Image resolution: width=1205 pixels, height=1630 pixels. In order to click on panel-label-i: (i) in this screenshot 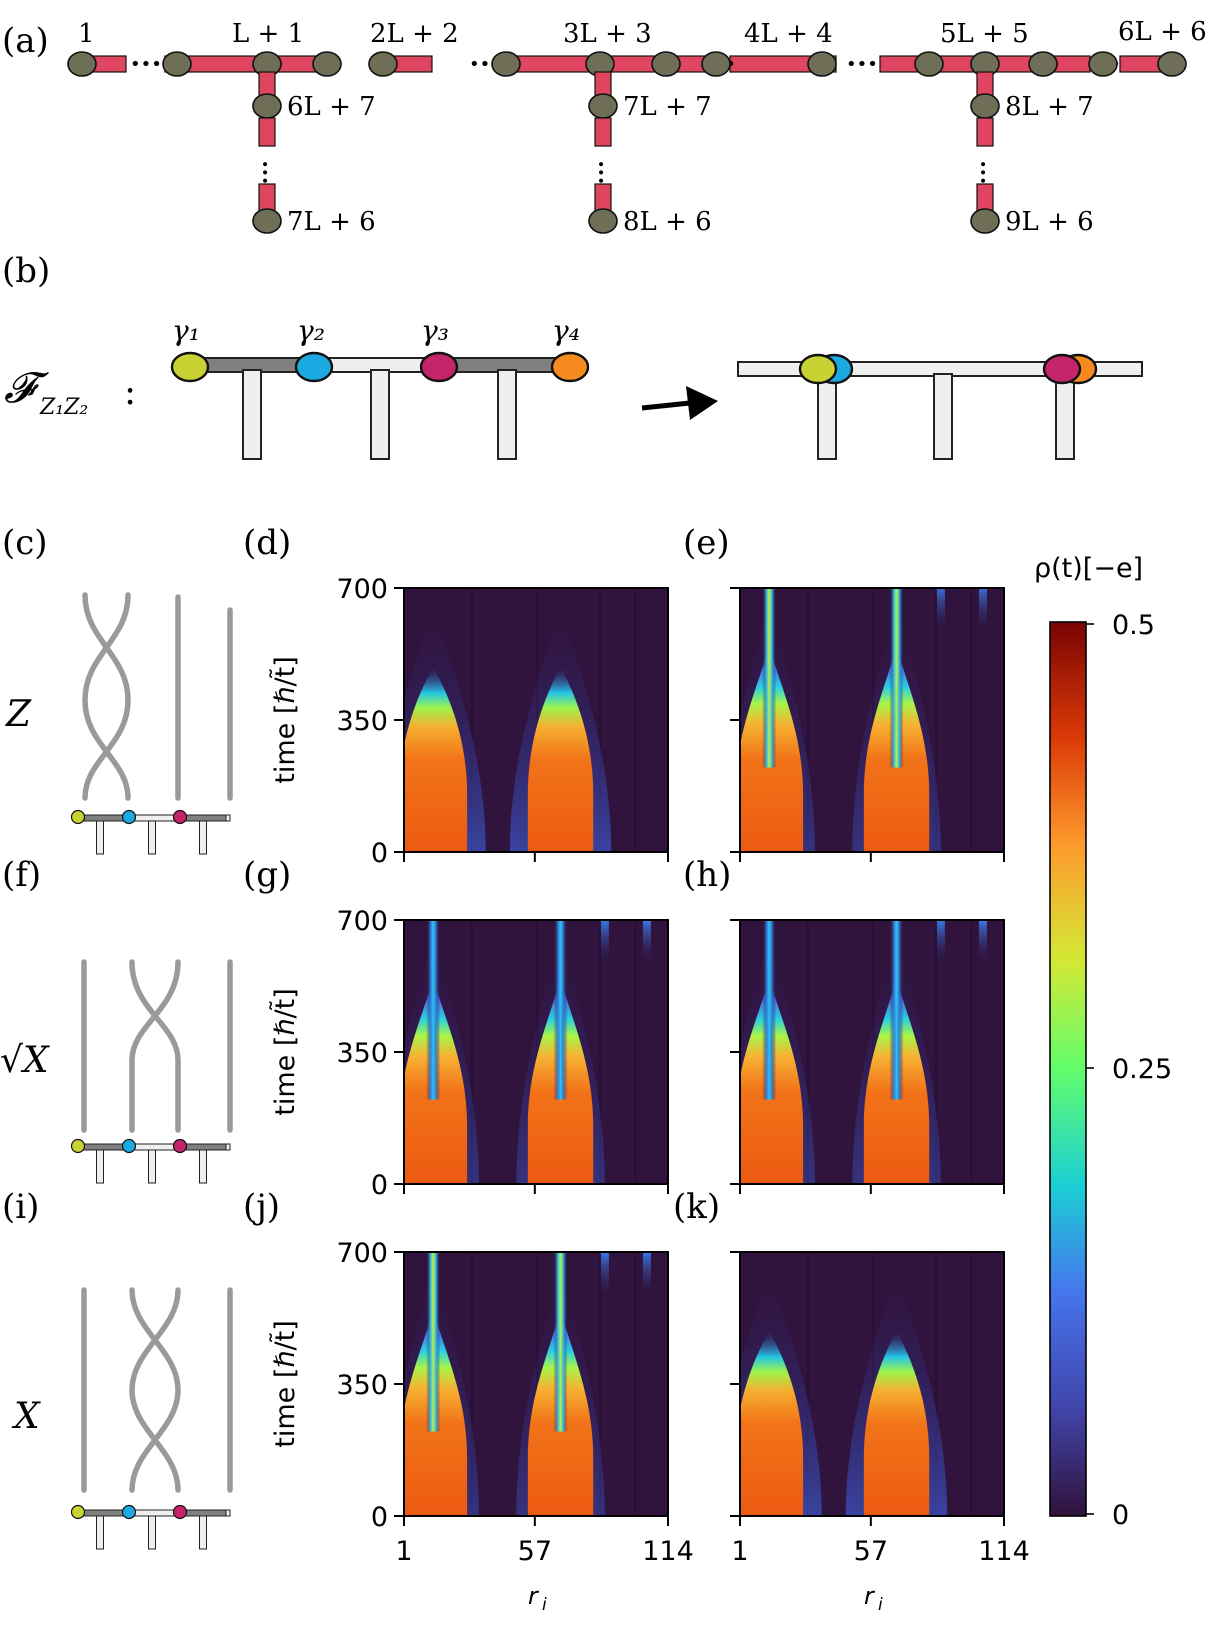, I will do `click(20, 1207)`.